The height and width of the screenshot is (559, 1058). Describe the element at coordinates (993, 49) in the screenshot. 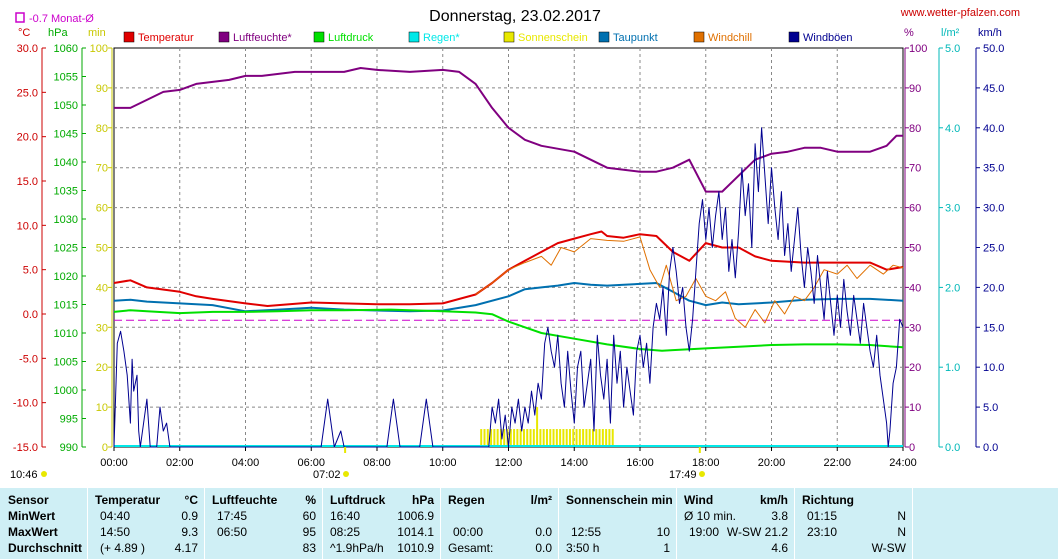

I see `kmh-axis-label: 50.0` at that location.